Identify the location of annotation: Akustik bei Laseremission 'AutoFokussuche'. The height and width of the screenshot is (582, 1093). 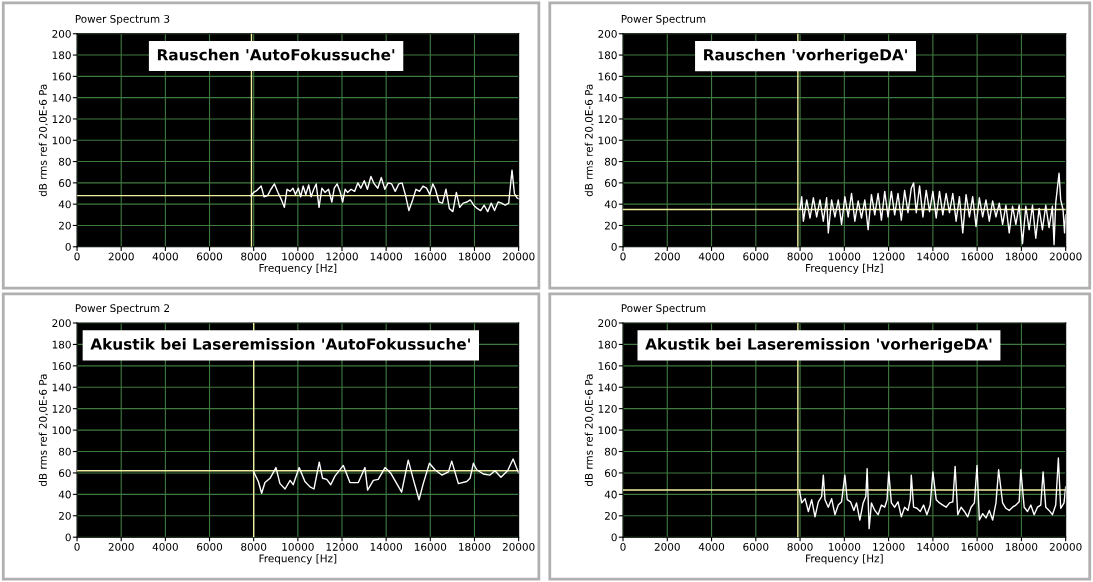
(280, 344).